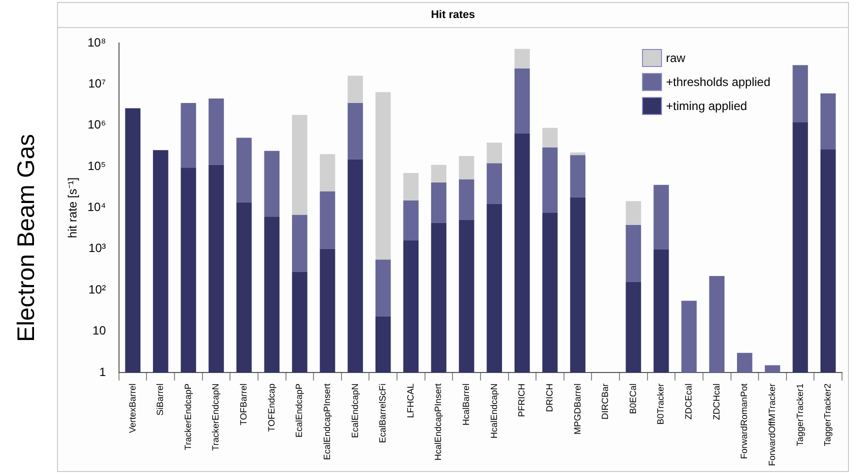 The image size is (858, 476). What do you see at coordinates (271, 407) in the screenshot?
I see `x-tick-label: TOFEndcap` at bounding box center [271, 407].